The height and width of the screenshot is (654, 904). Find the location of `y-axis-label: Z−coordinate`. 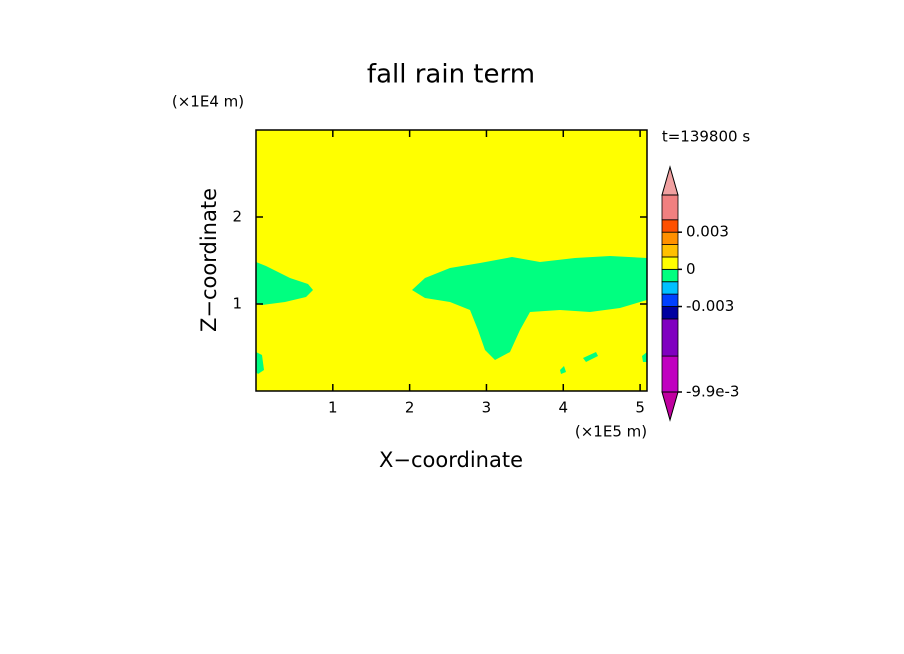

y-axis-label: Z−coordinate is located at coordinates (209, 260).